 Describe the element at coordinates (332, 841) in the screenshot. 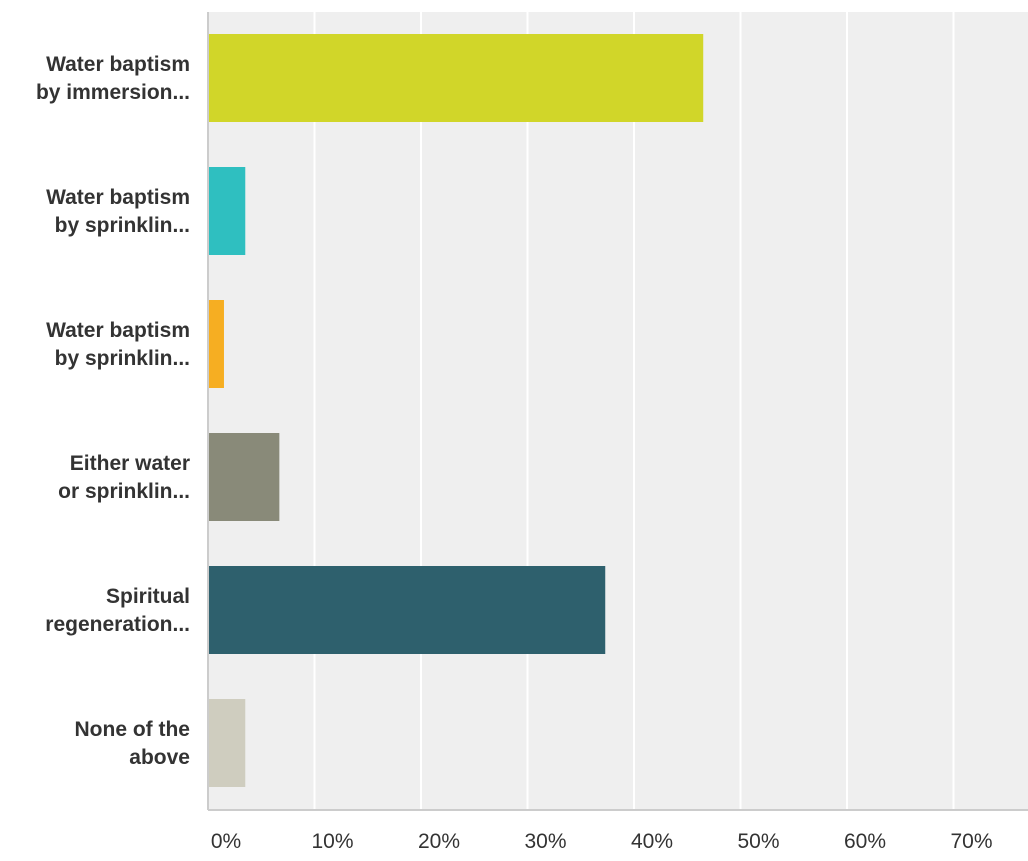

I see `x-tick-label: 10%` at that location.